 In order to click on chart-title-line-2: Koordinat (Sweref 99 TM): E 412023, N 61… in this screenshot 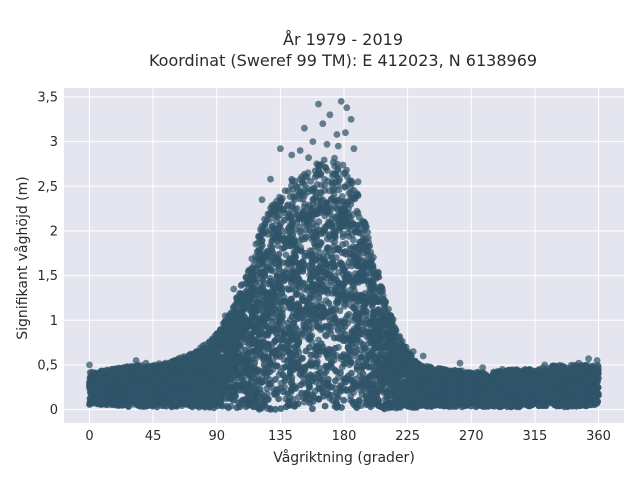, I will do `click(343, 60)`.